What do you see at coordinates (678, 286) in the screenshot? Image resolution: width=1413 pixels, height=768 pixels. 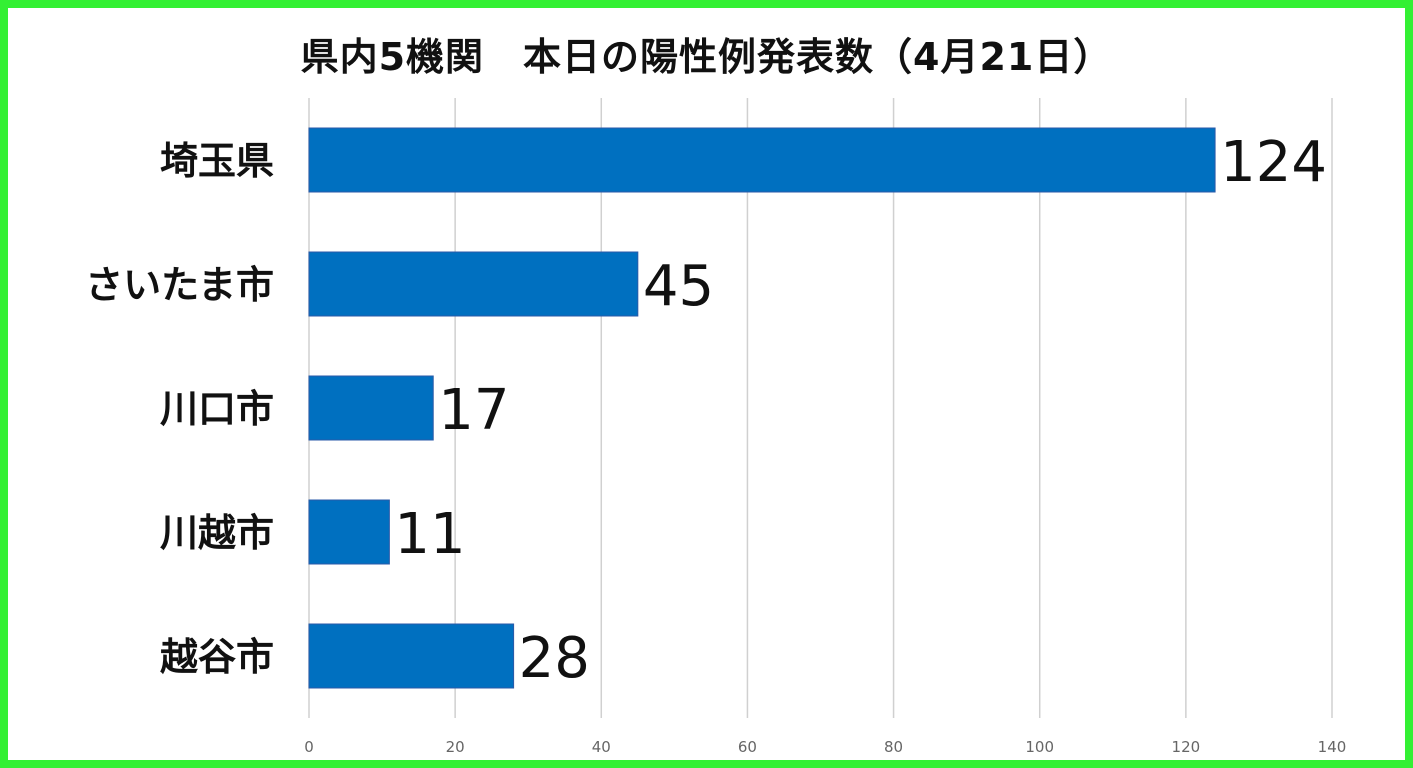 I see `value-label-1: 45` at bounding box center [678, 286].